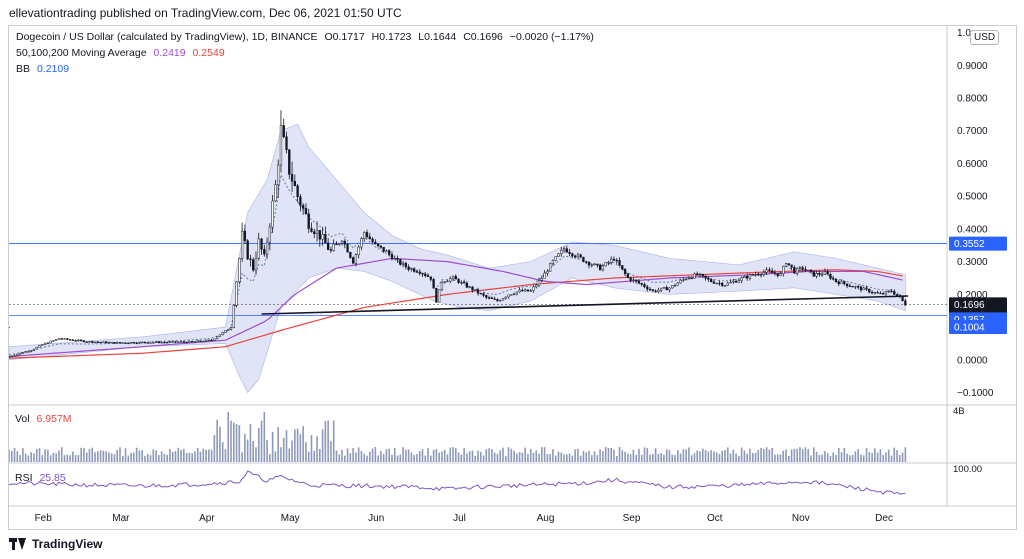 The height and width of the screenshot is (559, 1024). I want to click on footer-brand: TradingView, so click(55, 544).